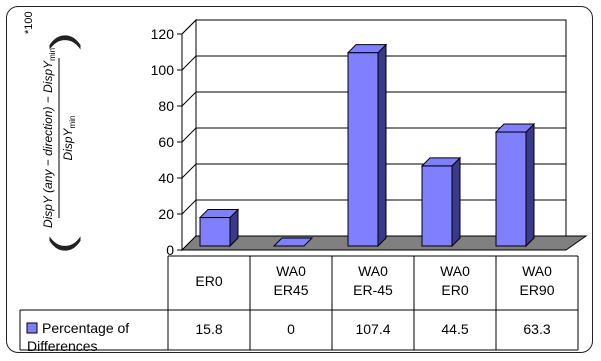 Image resolution: width=601 pixels, height=361 pixels. Describe the element at coordinates (68, 143) in the screenshot. I see `y-label-denominator-text: DispY` at that location.